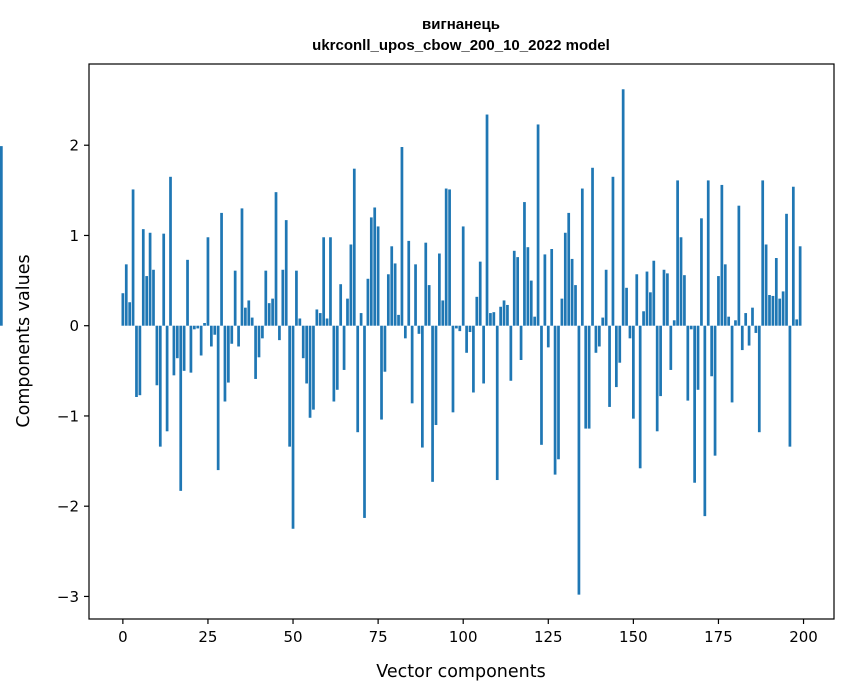 The image size is (847, 696). What do you see at coordinates (68, 507) in the screenshot?
I see `y-tick-label: −2` at bounding box center [68, 507].